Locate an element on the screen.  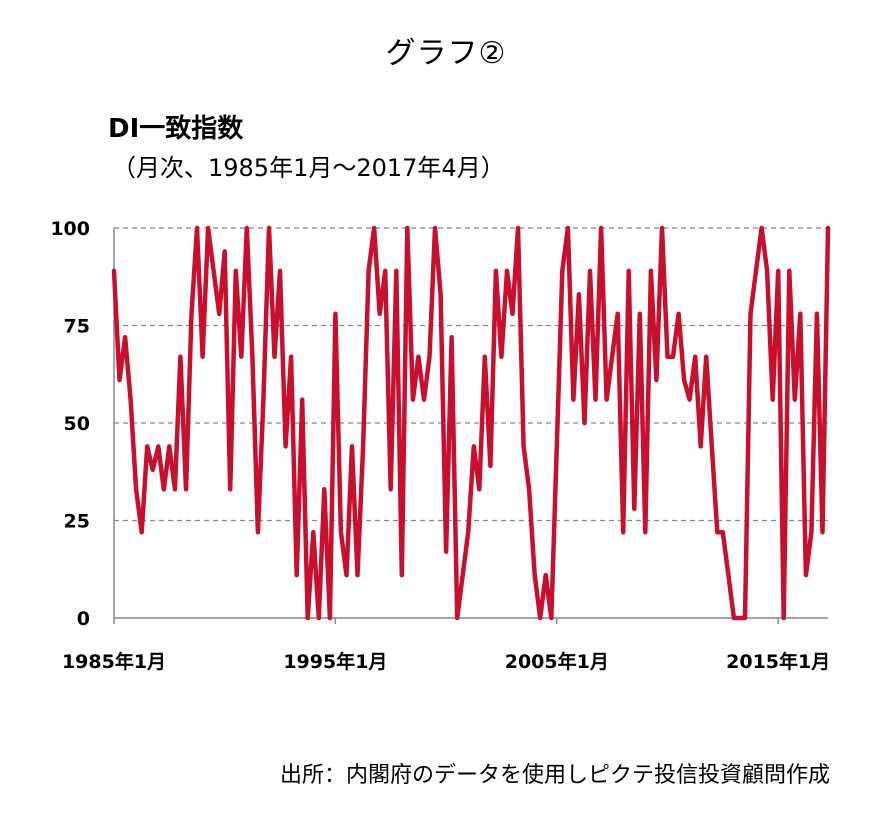
x-tick-label: 1985年1月 is located at coordinates (114, 661).